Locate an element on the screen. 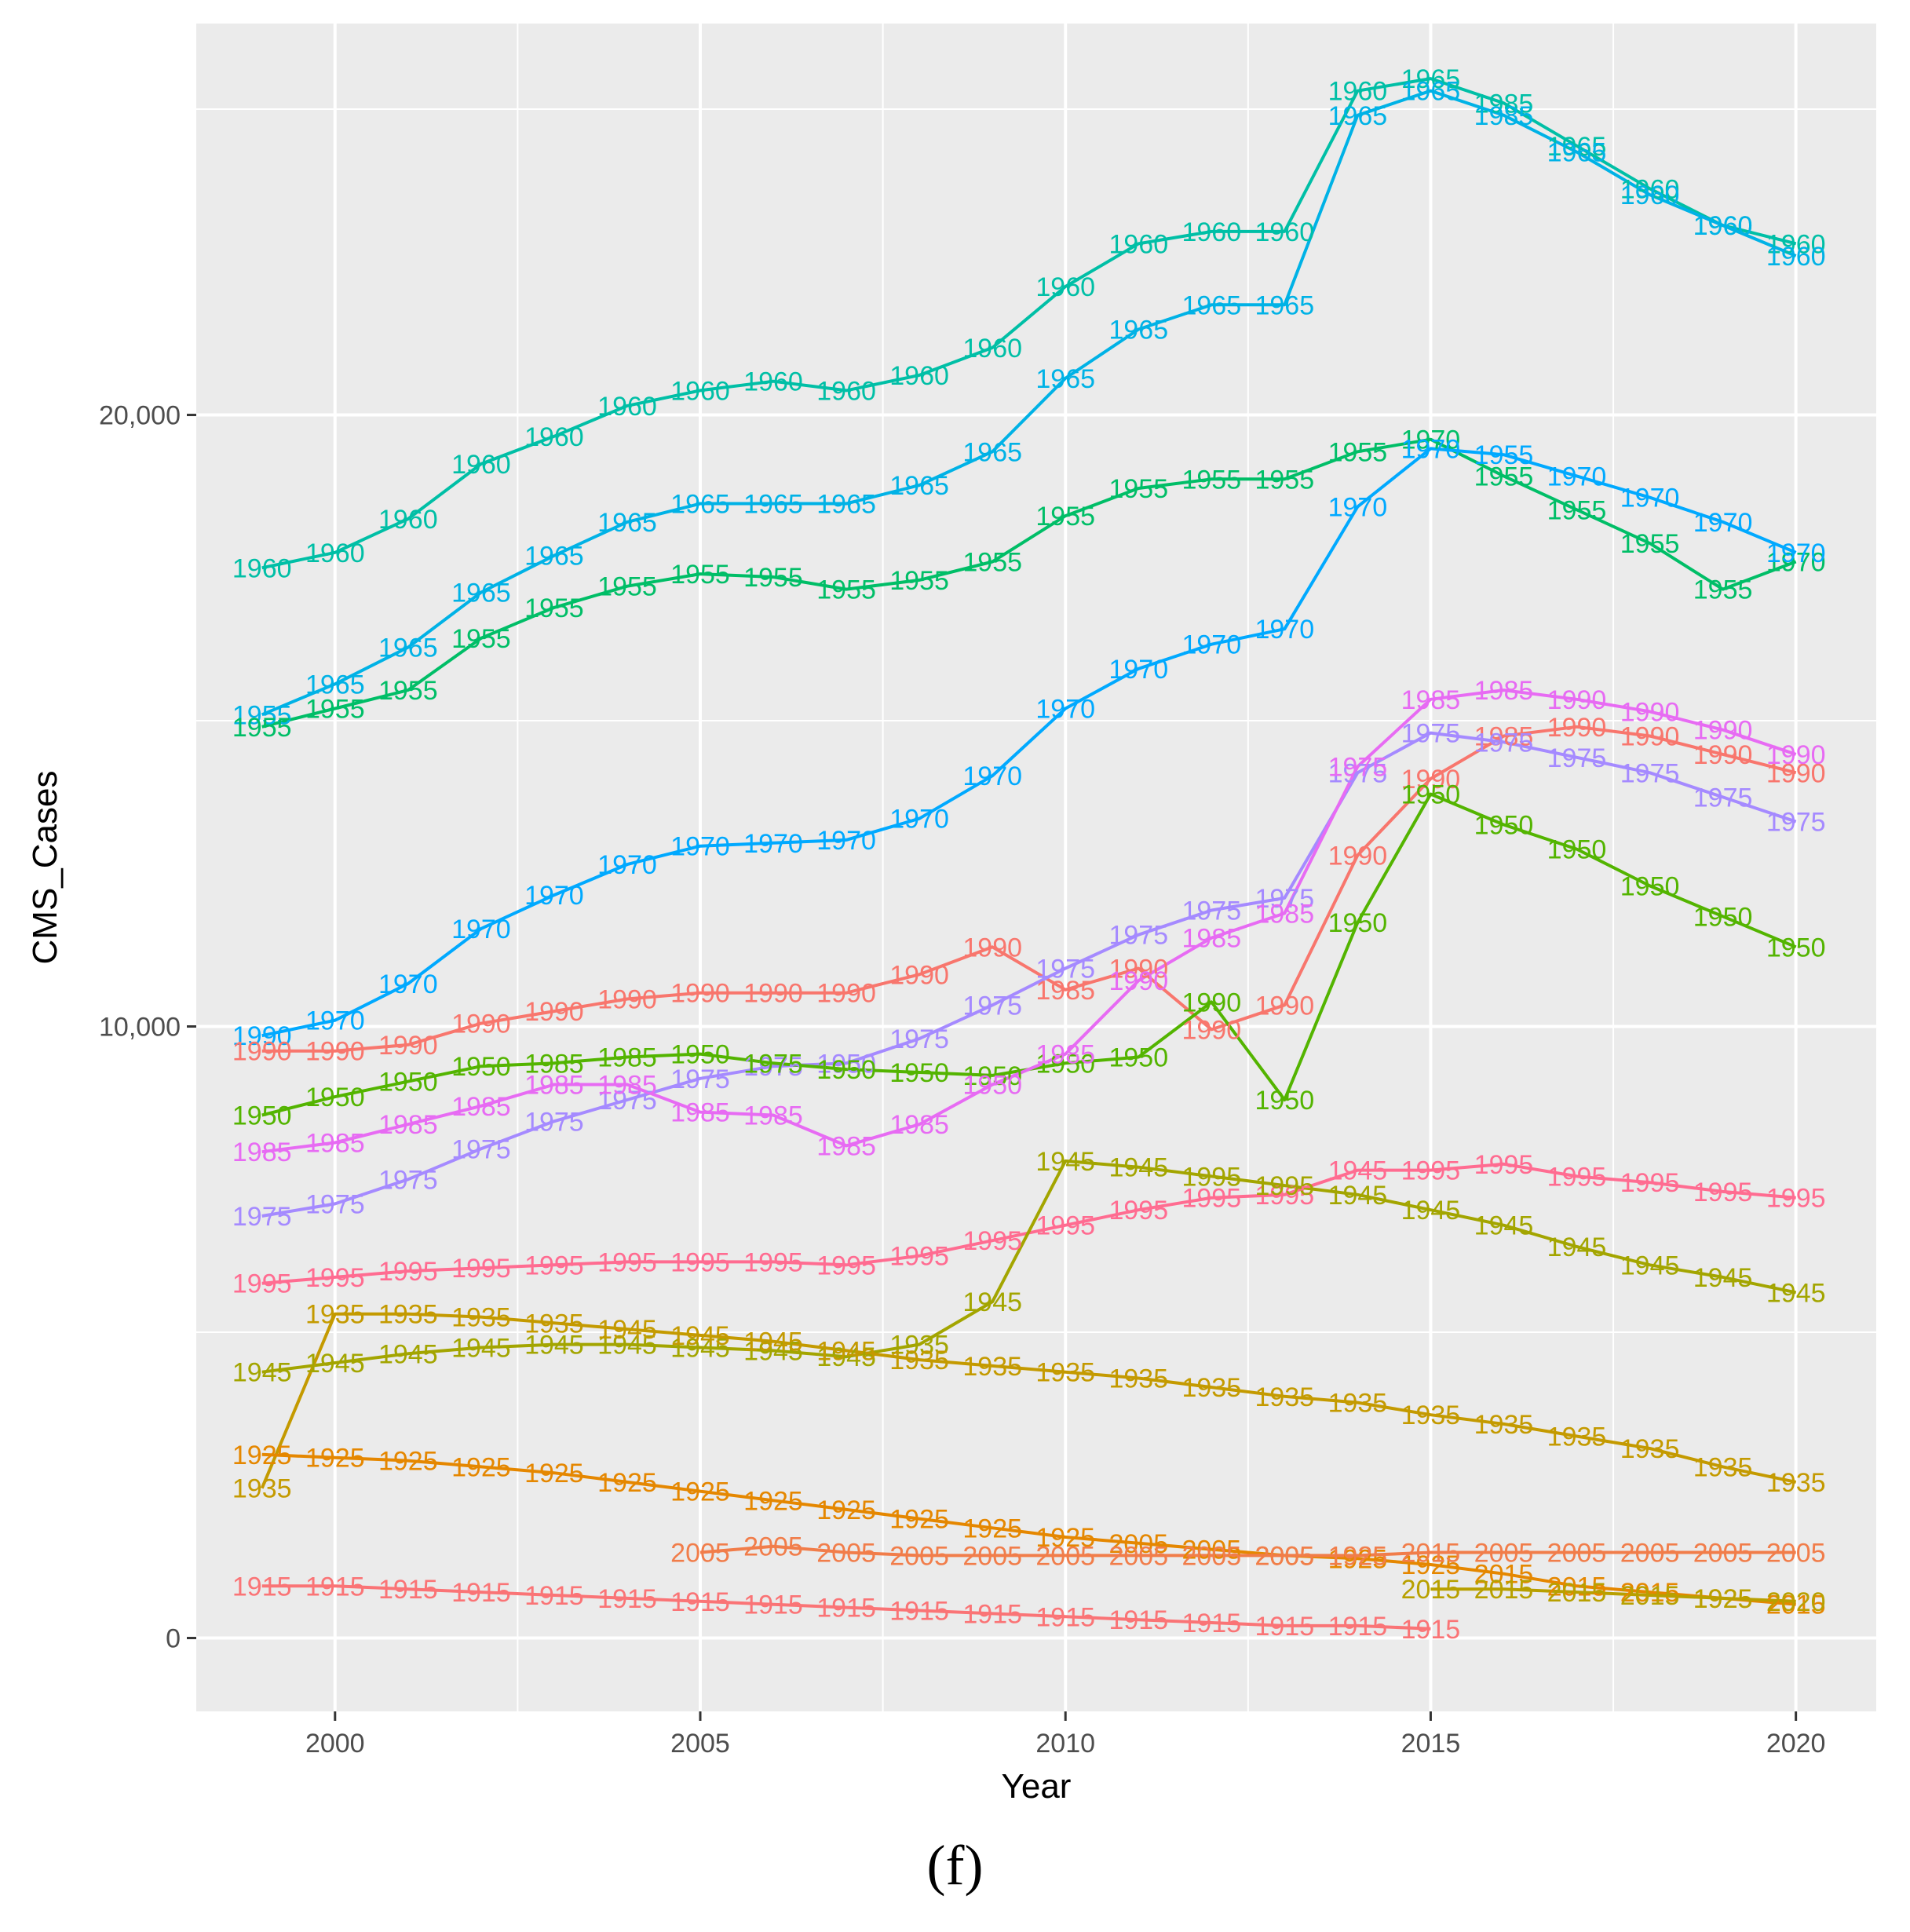  series-line-1955 is located at coordinates (1029, 583).